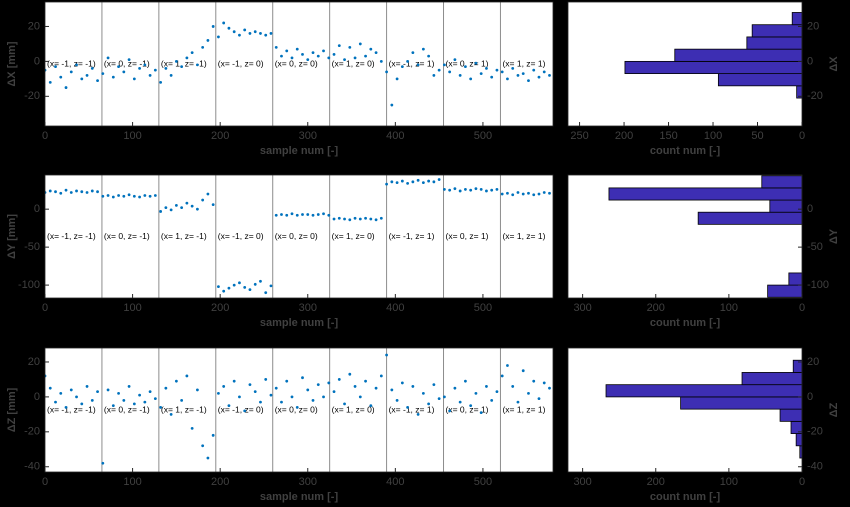  What do you see at coordinates (127, 63) in the screenshot?
I see `segment-label: (x= 0, z= -1)` at bounding box center [127, 63].